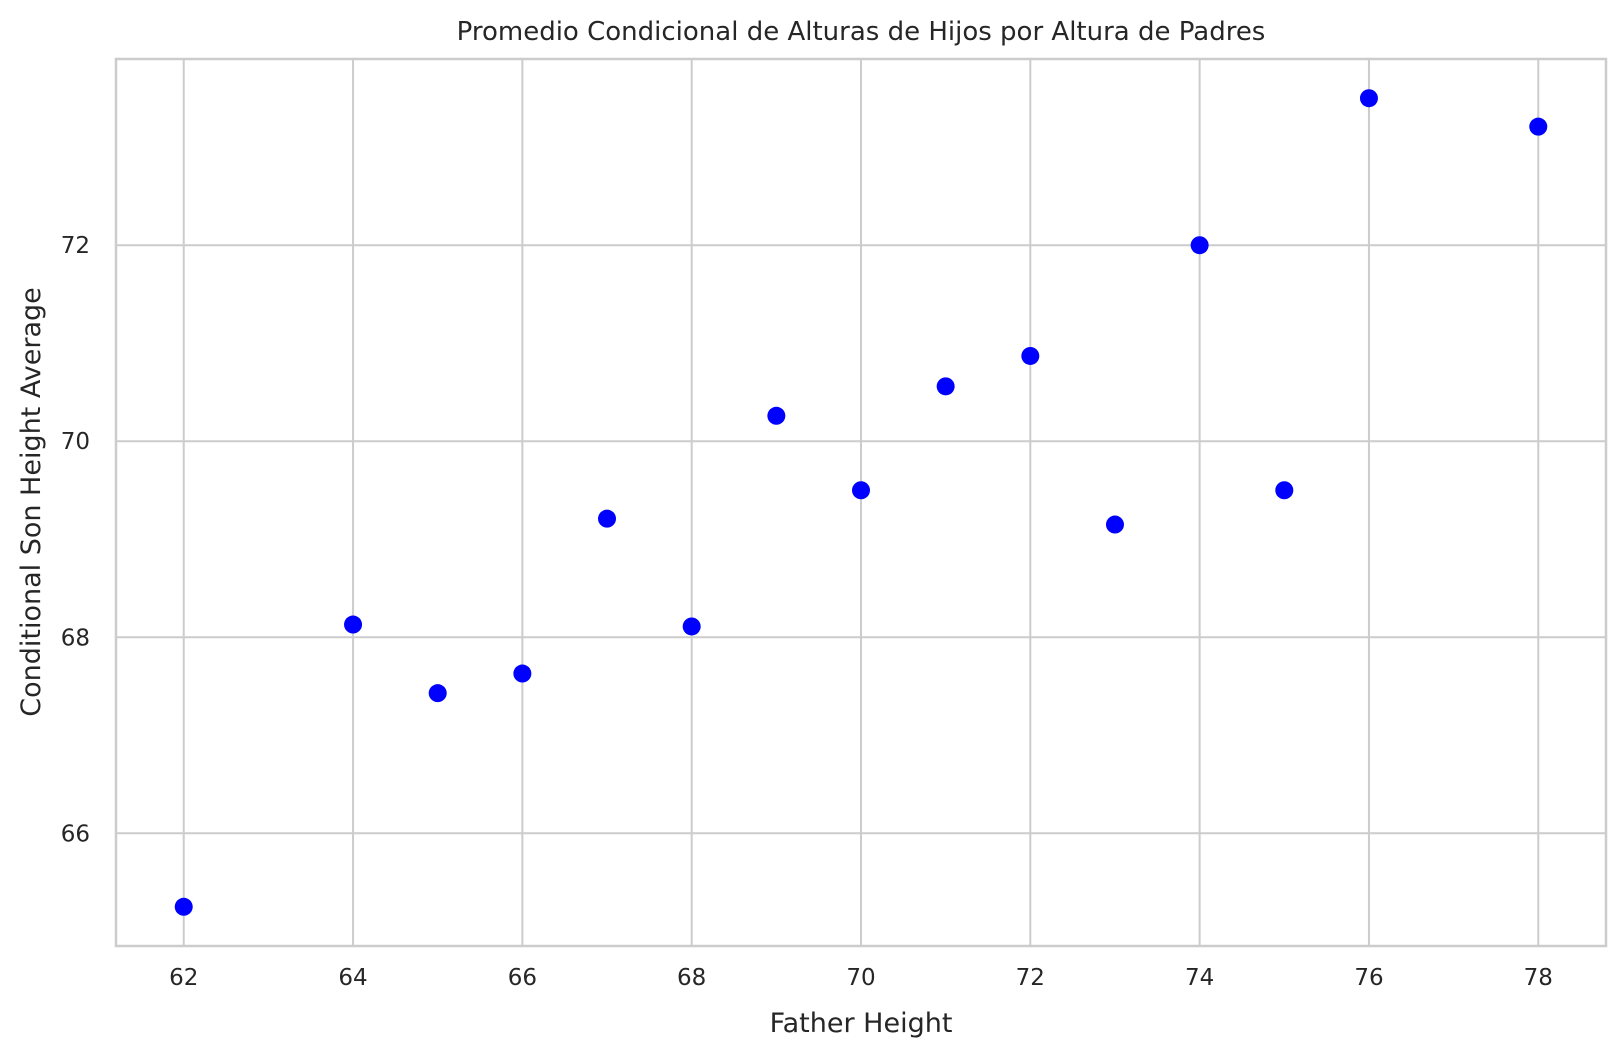 This screenshot has height=1057, width=1624. What do you see at coordinates (75, 246) in the screenshot?
I see `y-tick-label: 72` at bounding box center [75, 246].